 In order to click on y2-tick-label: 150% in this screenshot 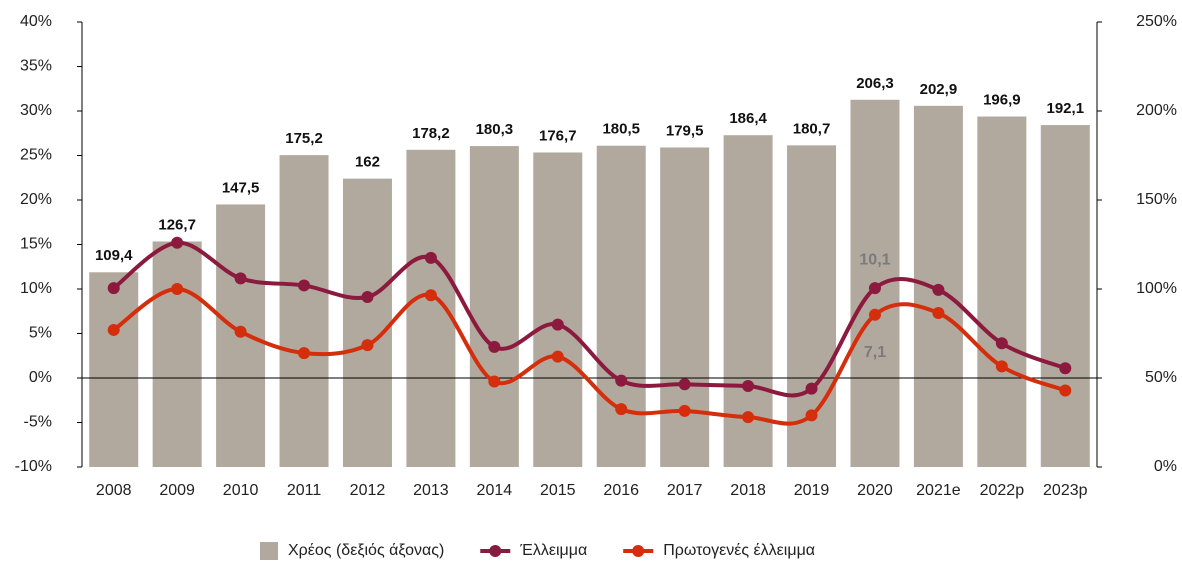, I will do `click(1156, 199)`.